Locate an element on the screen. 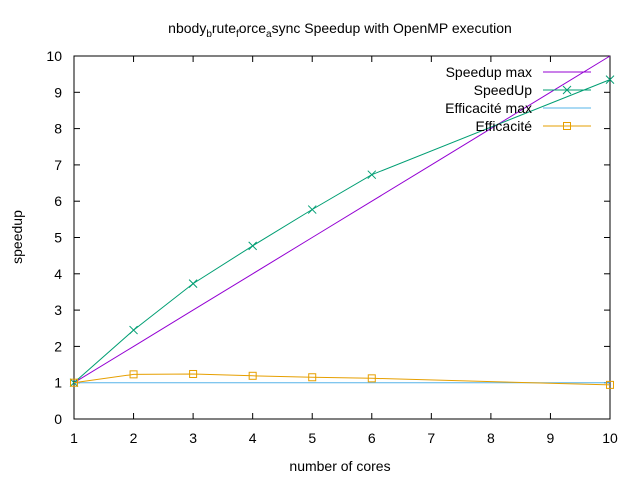  y-tick-label: 9 is located at coordinates (58, 92).